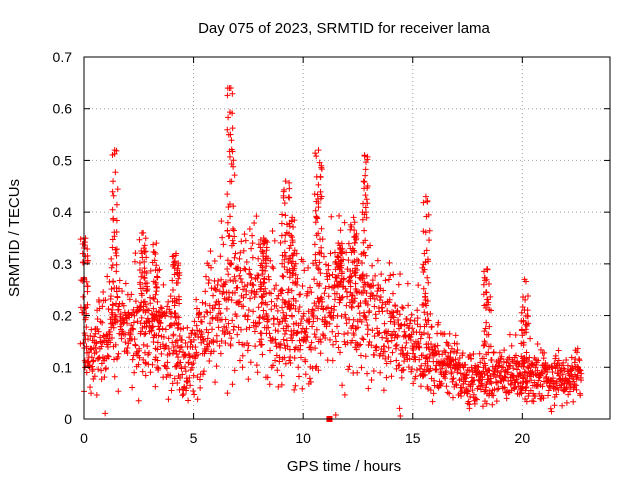 This screenshot has height=480, width=640. What do you see at coordinates (344, 466) in the screenshot?
I see `x-axis-title: GPS time / hours` at bounding box center [344, 466].